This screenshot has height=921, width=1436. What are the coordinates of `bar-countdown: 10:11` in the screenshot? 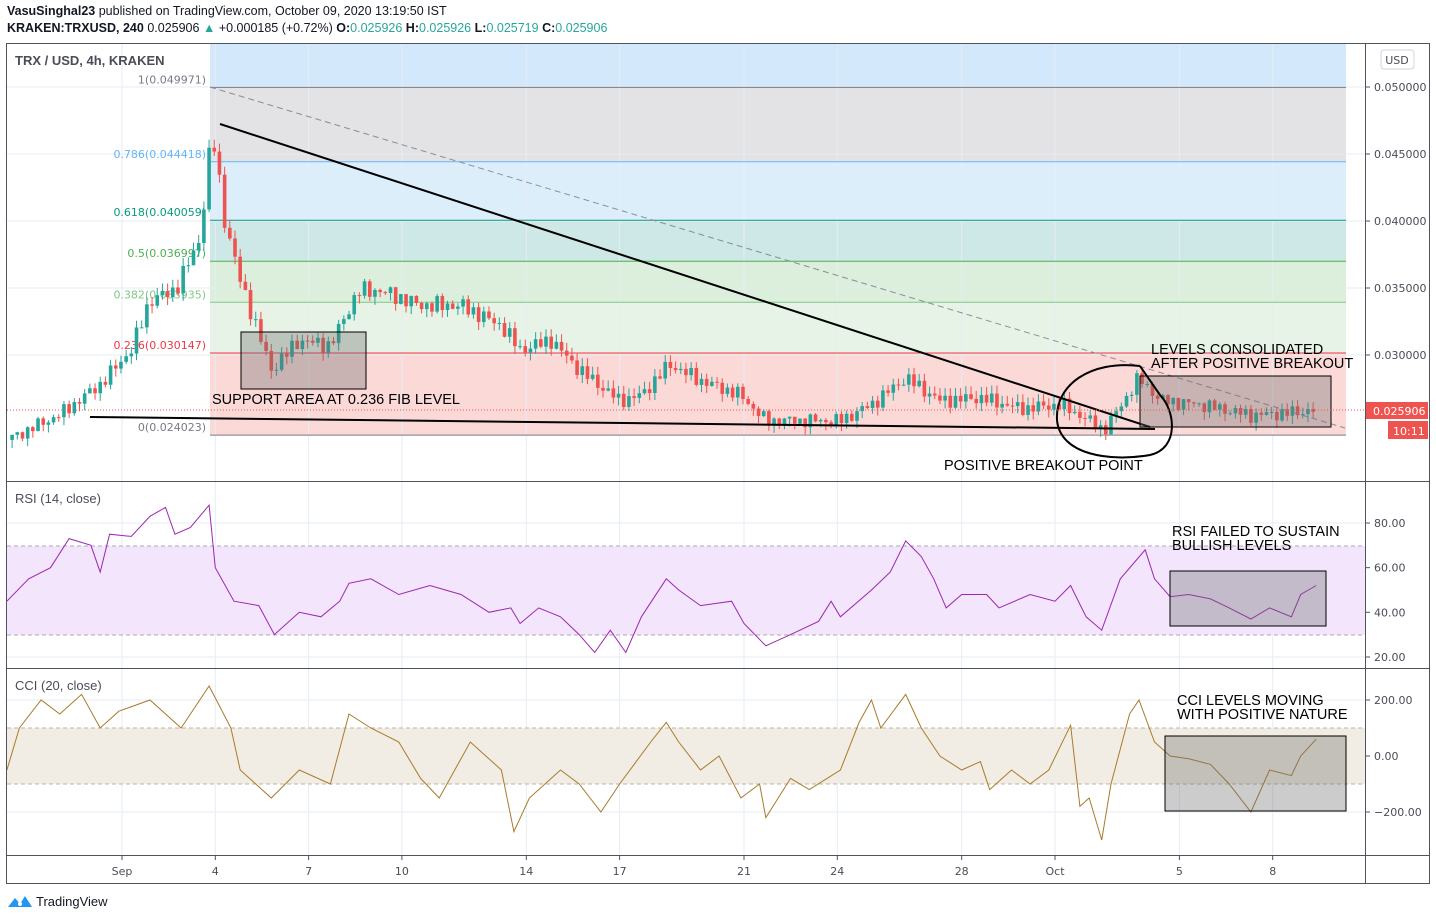 It's located at (1409, 431).